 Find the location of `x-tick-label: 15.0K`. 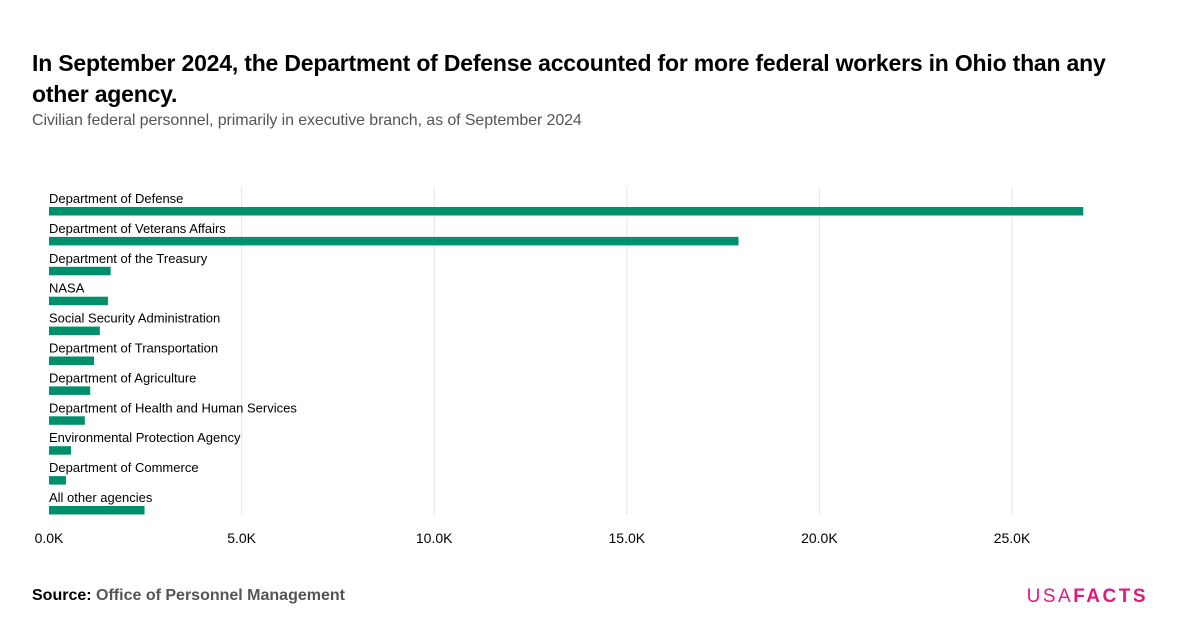

x-tick-label: 15.0K is located at coordinates (627, 538).